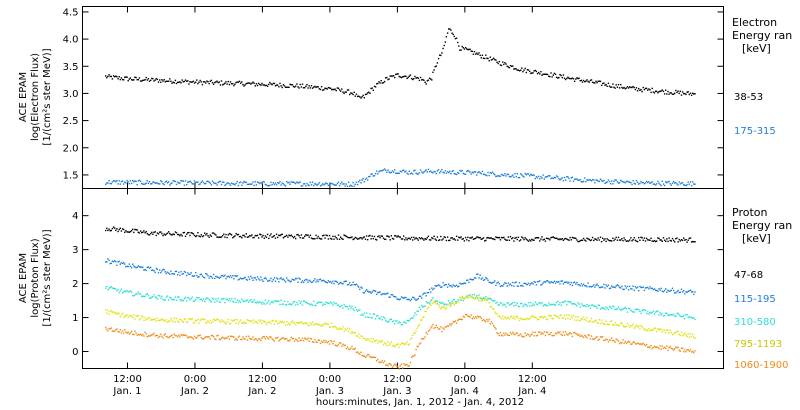 Image resolution: width=800 pixels, height=410 pixels. What do you see at coordinates (532, 379) in the screenshot?
I see `x-tick-time-label: 12:00` at bounding box center [532, 379].